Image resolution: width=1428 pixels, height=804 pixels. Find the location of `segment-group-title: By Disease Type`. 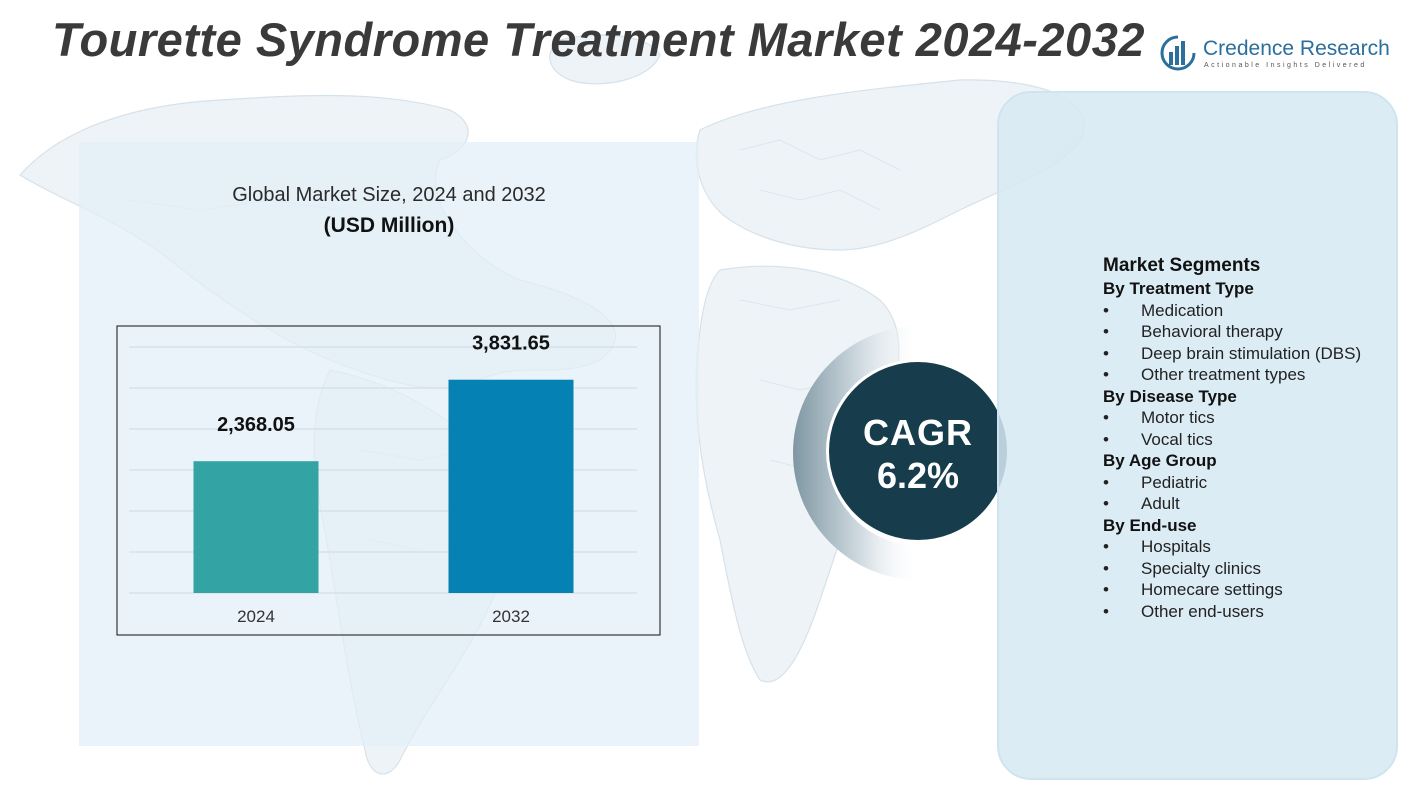

segment-group-title: By Disease Type is located at coordinates (1170, 396).